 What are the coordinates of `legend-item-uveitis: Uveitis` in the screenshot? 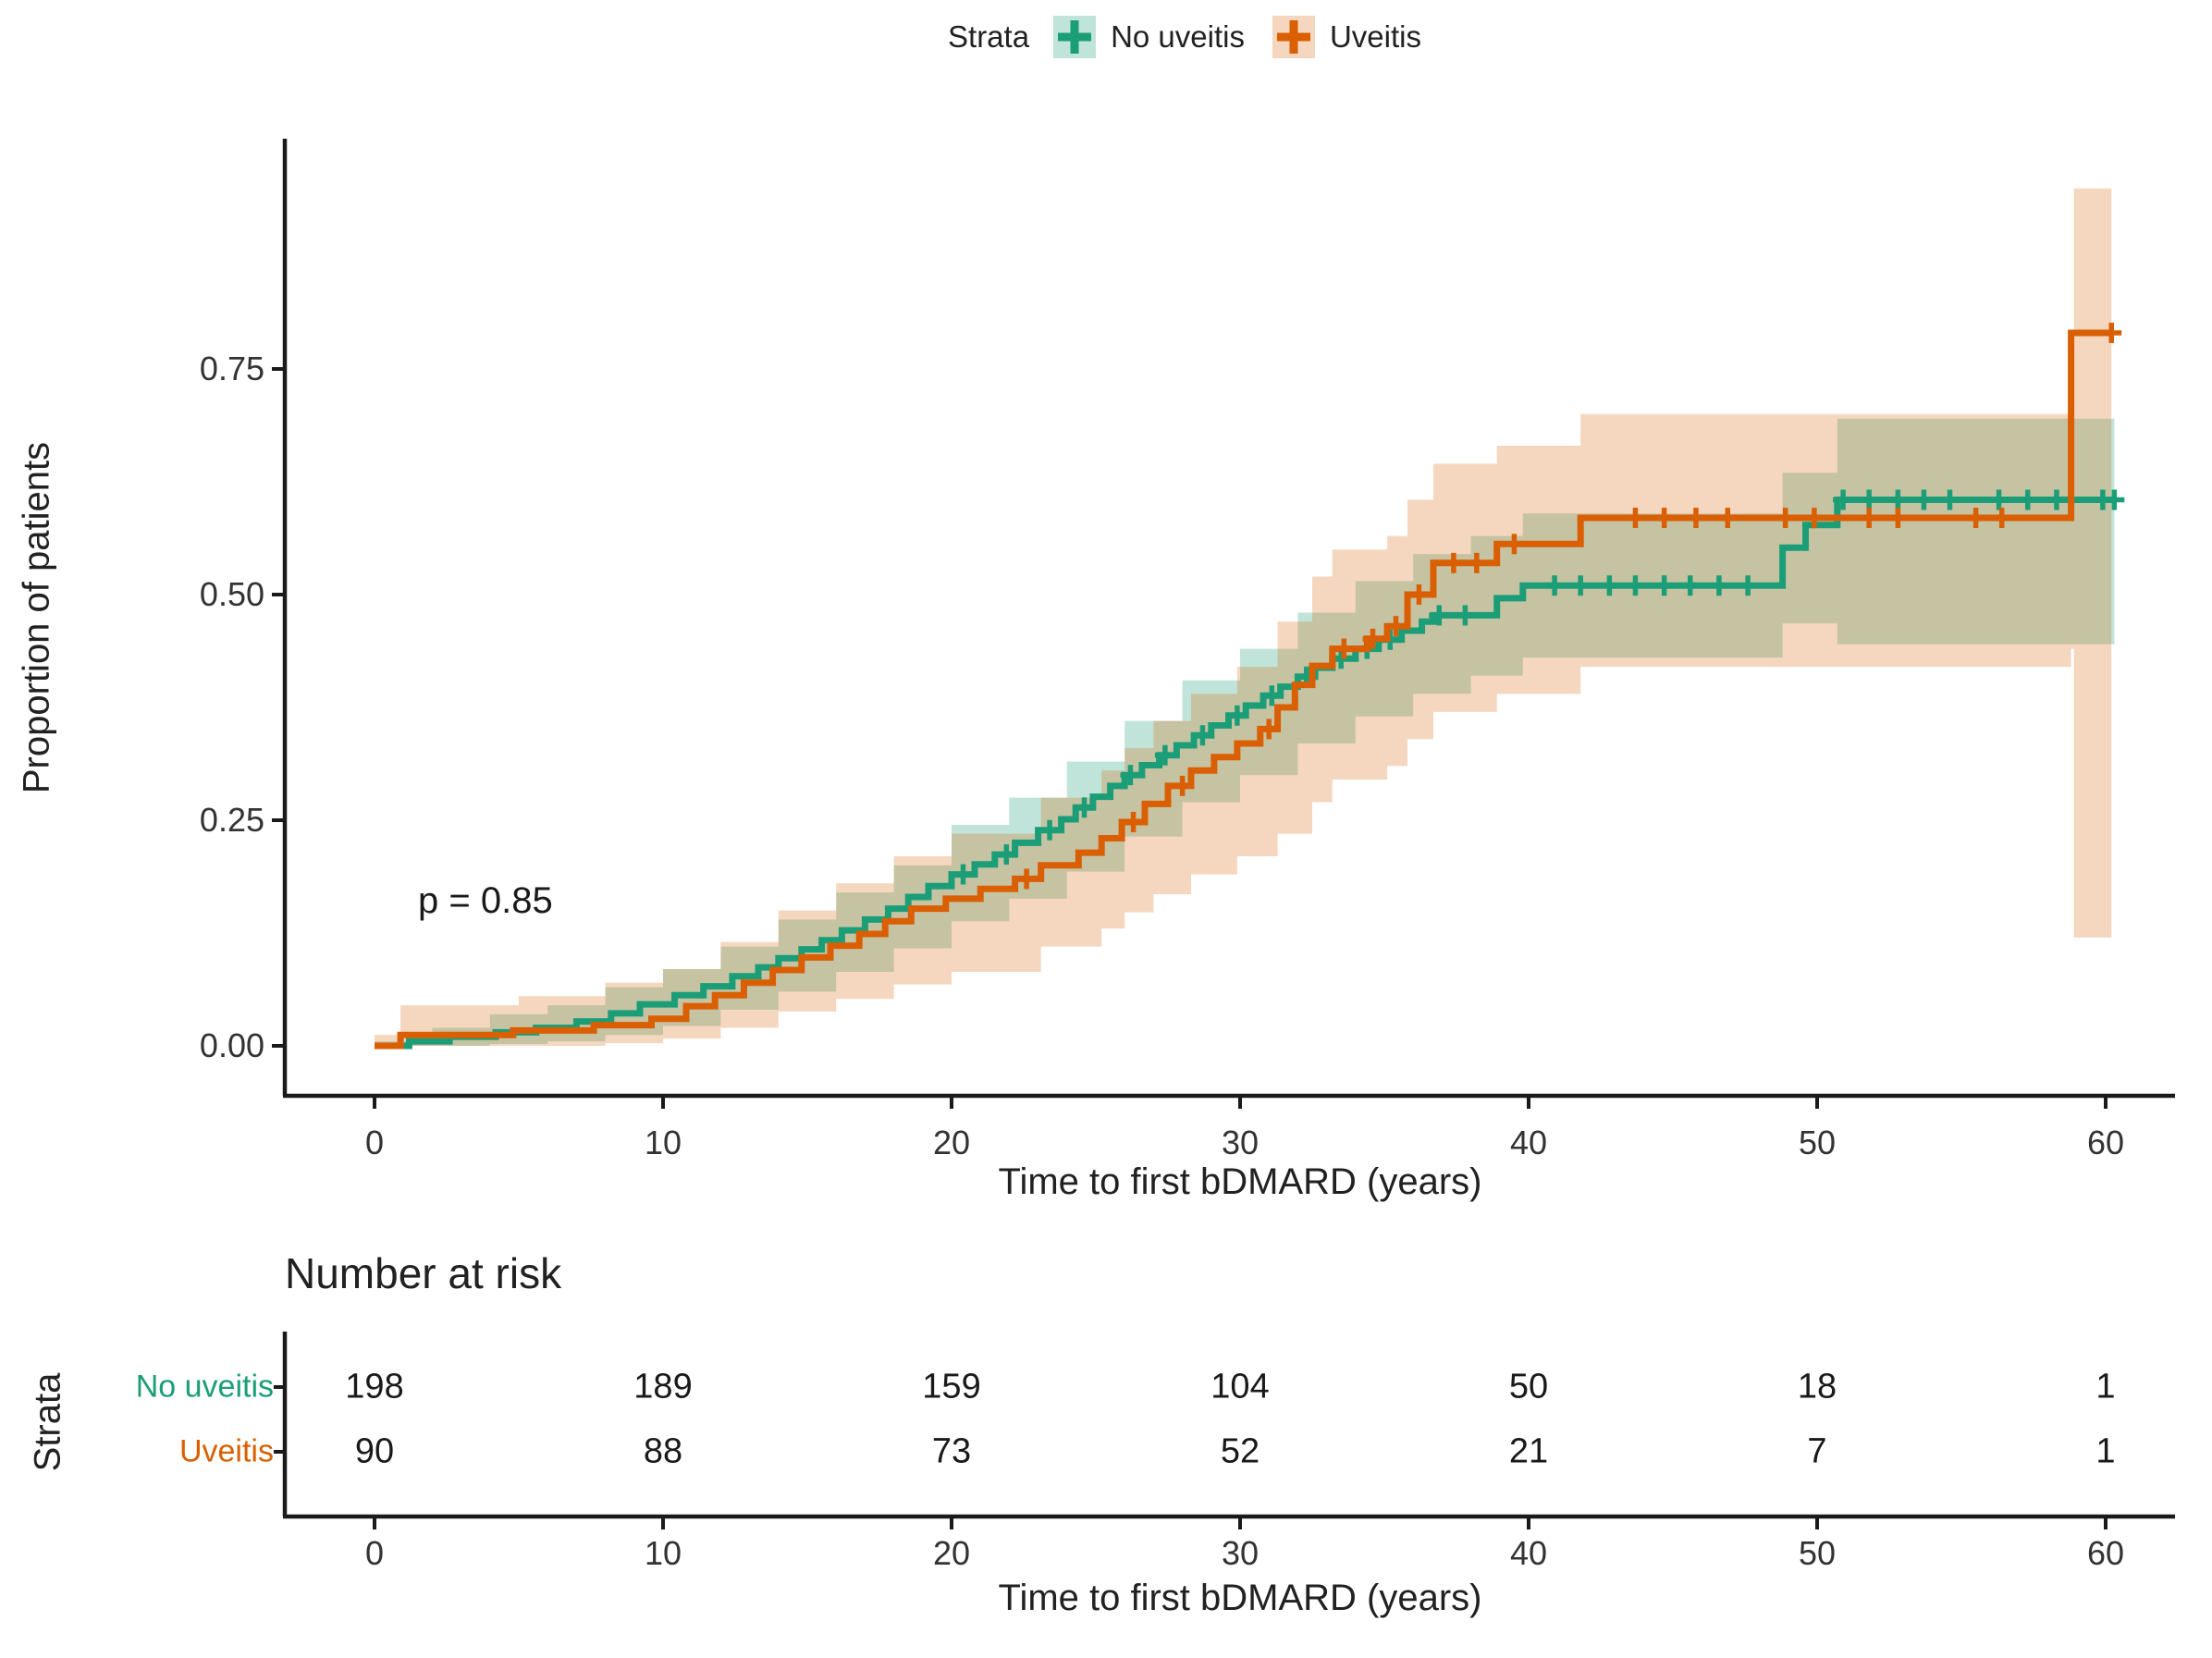 It's located at (1347, 37).